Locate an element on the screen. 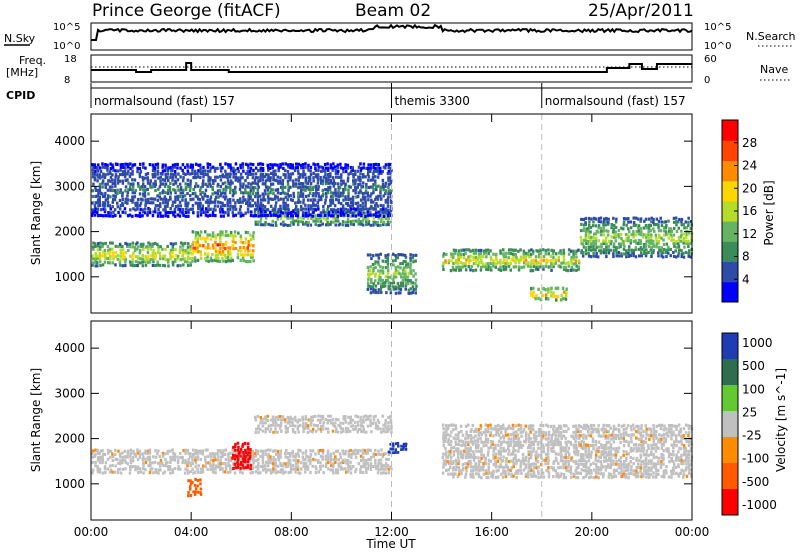  nsearch-top-tick: 10^5 is located at coordinates (717, 27).